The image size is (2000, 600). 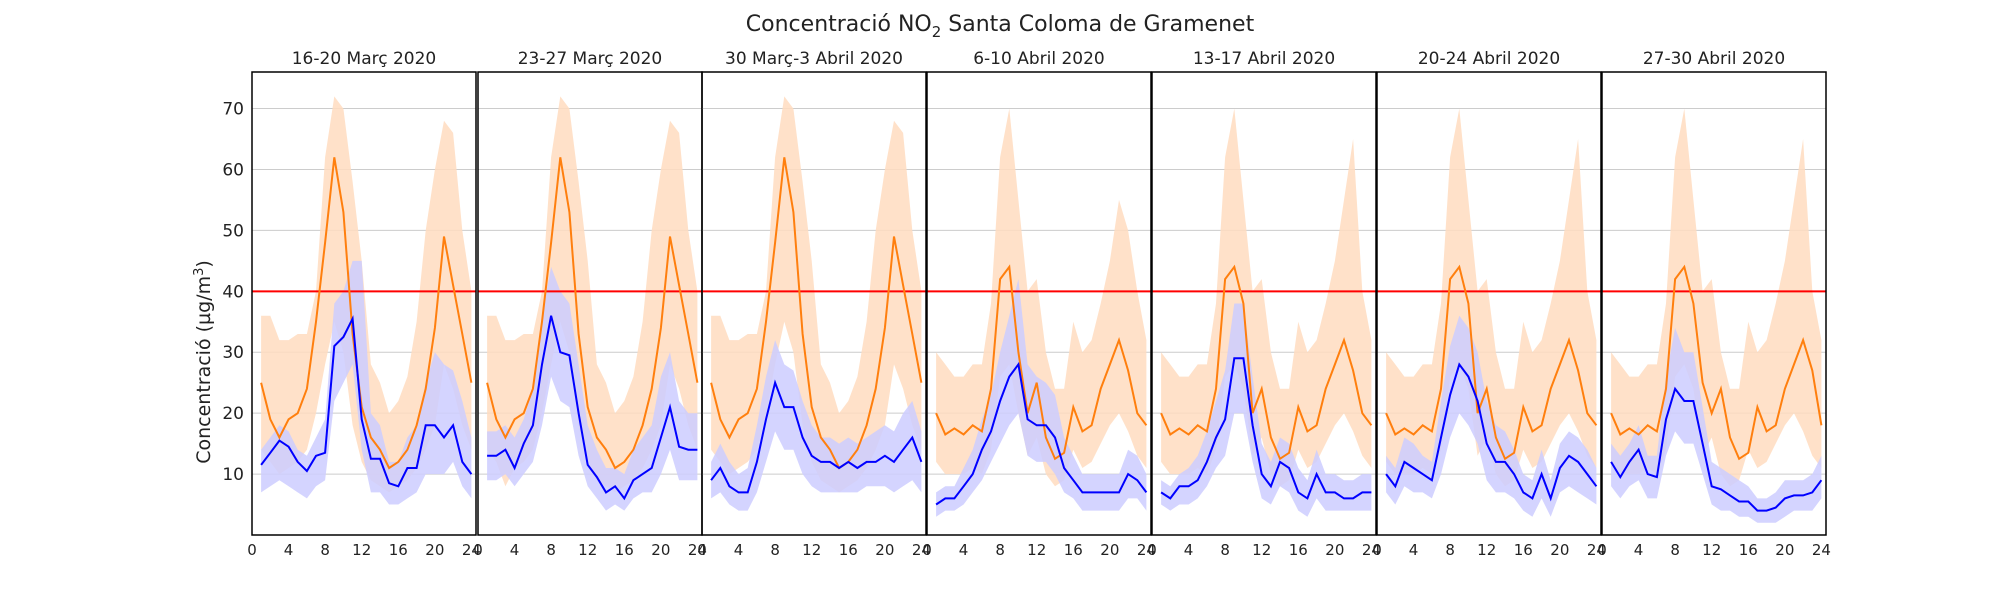 I want to click on panel: 6-10 Abril 2020 0 4 8 12 16 20 24, so click(x=1039, y=304).